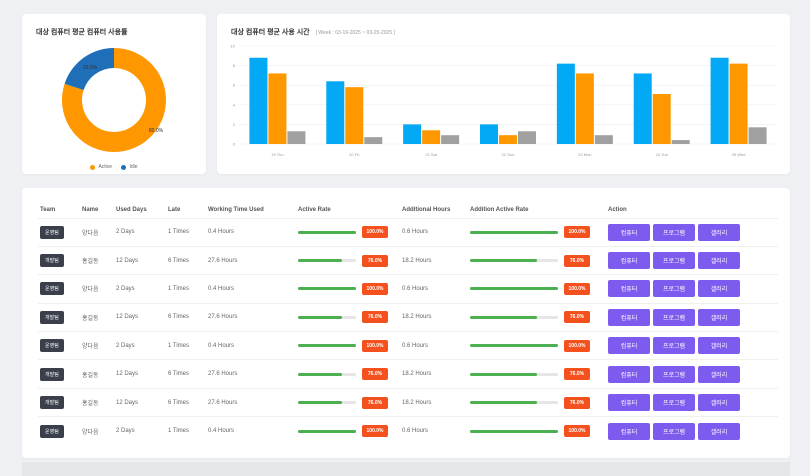 Image resolution: width=810 pixels, height=476 pixels. What do you see at coordinates (156, 131) in the screenshot?
I see `donut-label-active: 80.0%` at bounding box center [156, 131].